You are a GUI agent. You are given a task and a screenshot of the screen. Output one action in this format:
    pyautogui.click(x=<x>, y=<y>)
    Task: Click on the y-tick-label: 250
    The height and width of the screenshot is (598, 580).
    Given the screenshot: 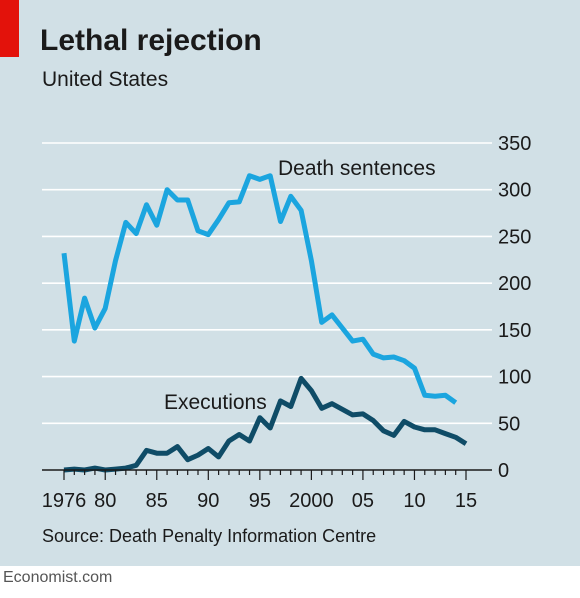 What is the action you would take?
    pyautogui.click(x=514, y=237)
    